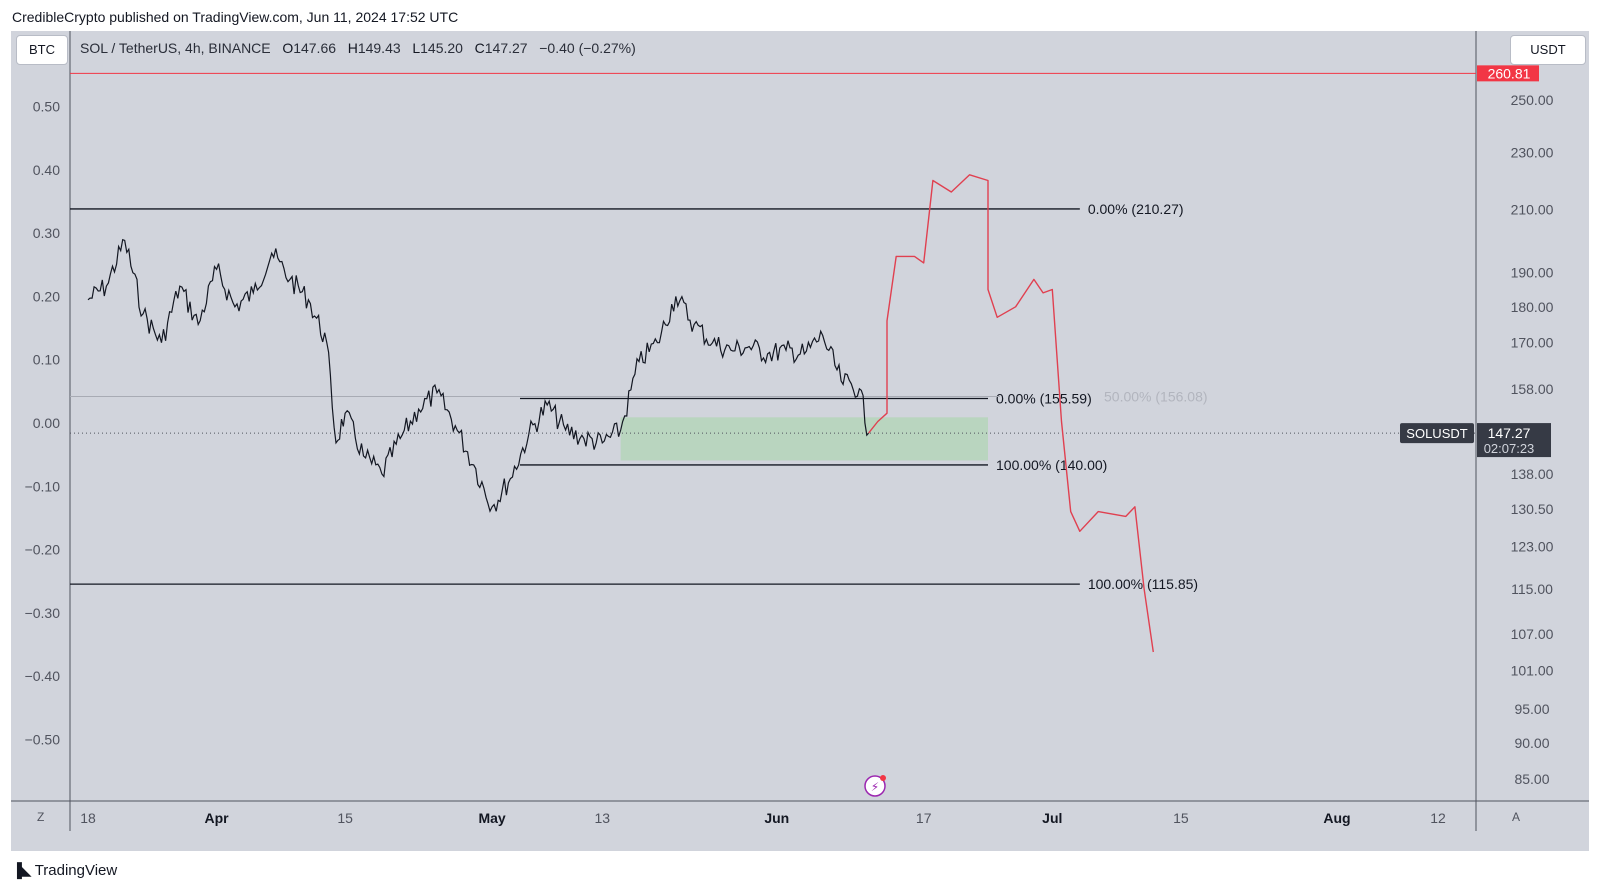 The height and width of the screenshot is (890, 1600). What do you see at coordinates (1532, 100) in the screenshot?
I see `right-axis-tick: 250.00` at bounding box center [1532, 100].